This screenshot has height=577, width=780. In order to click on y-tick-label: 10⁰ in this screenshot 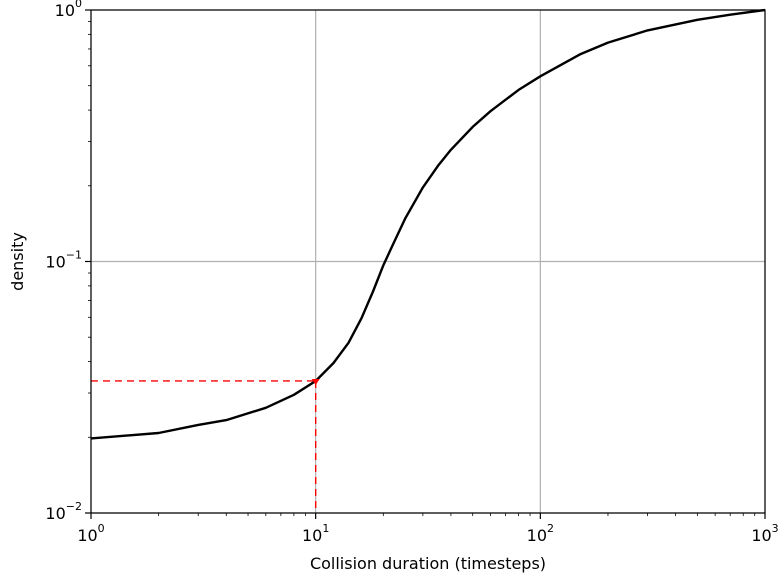, I will do `click(68, 10)`.